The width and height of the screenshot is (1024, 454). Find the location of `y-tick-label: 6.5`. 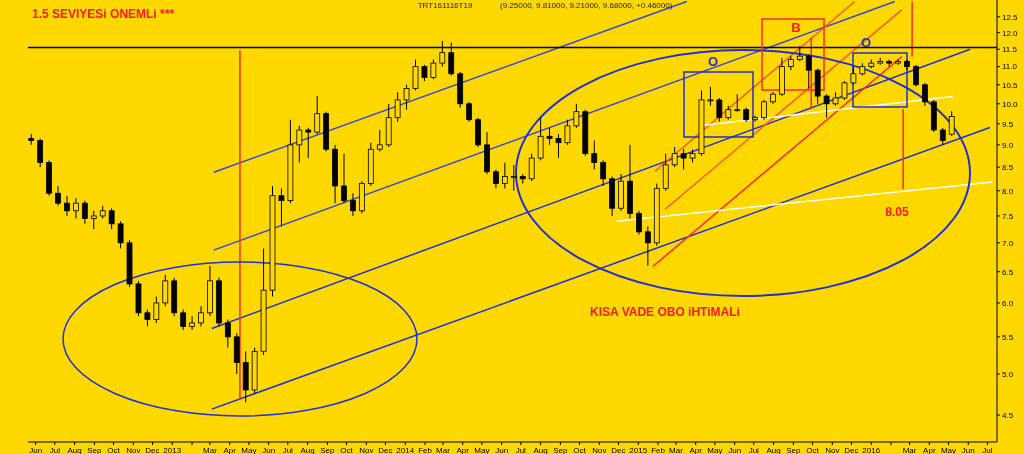

y-tick-label: 6.5 is located at coordinates (1008, 272).